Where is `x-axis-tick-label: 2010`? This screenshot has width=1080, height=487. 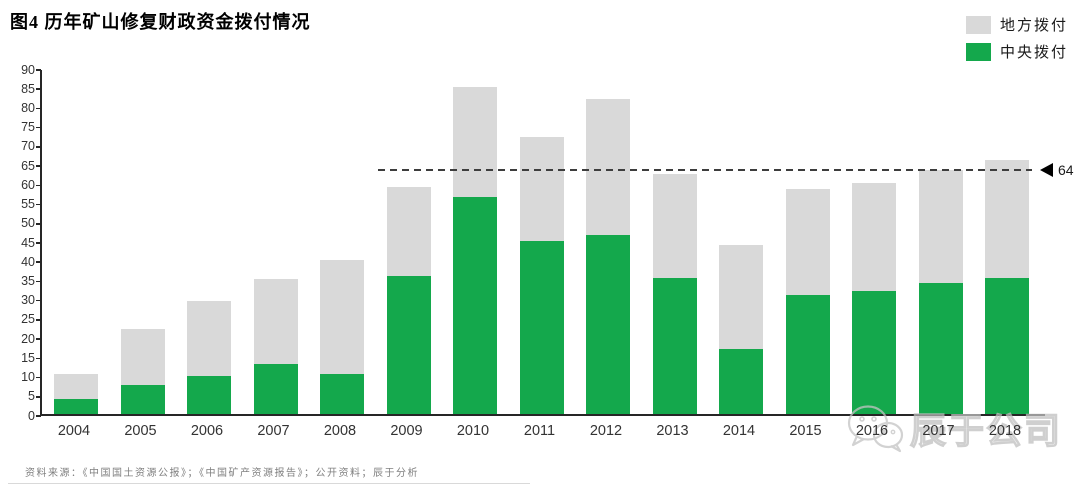
x-axis-tick-label: 2010 is located at coordinates (473, 431).